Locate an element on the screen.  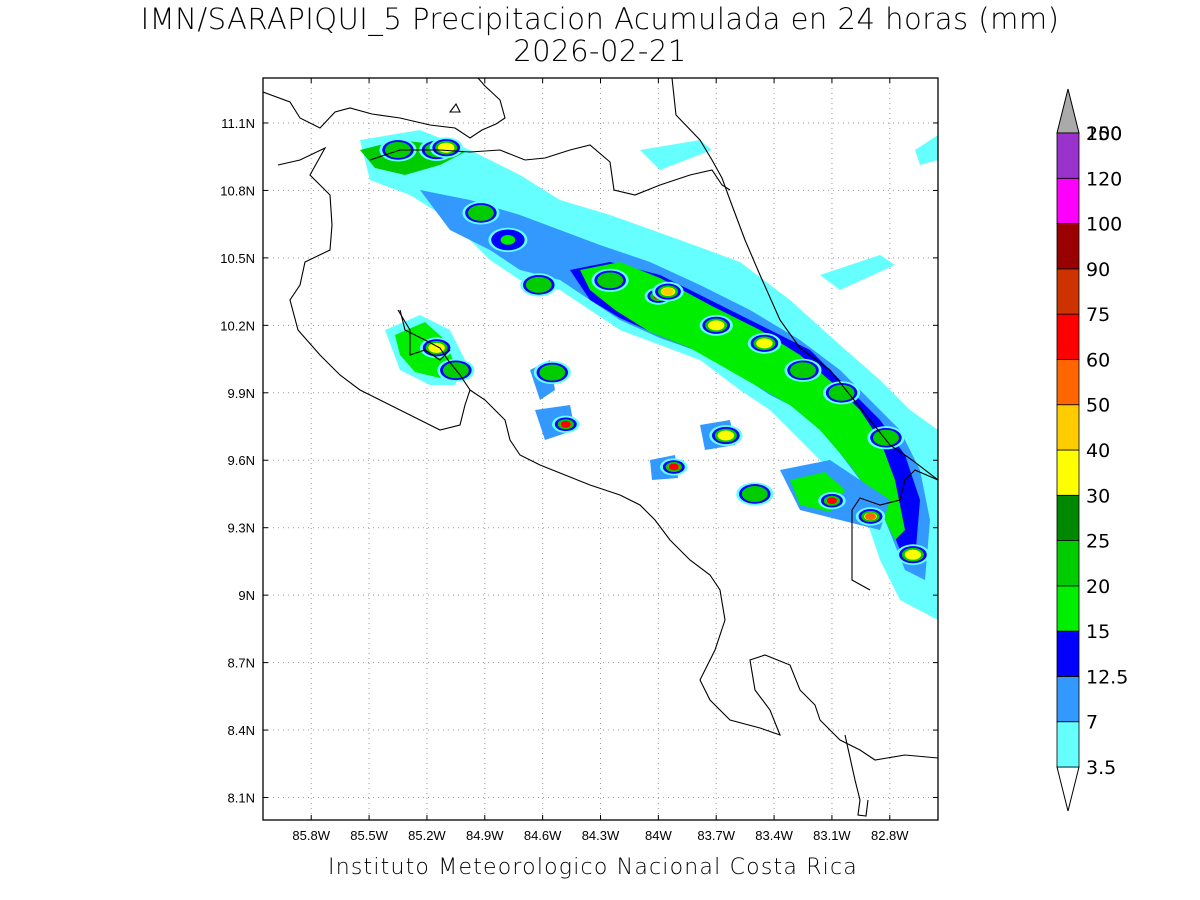
colorbar-top-arrow is located at coordinates (1068, 111).